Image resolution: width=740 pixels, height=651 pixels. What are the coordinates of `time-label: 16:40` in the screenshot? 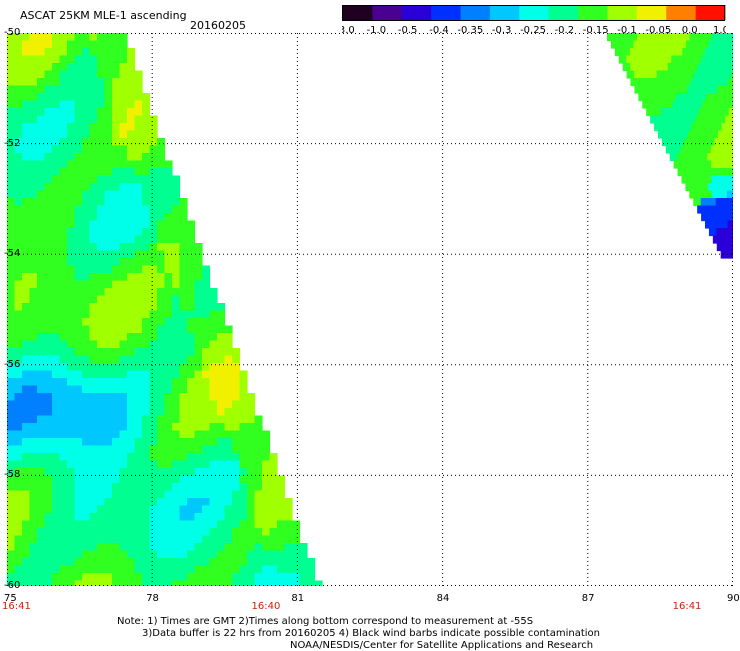 It's located at (266, 607).